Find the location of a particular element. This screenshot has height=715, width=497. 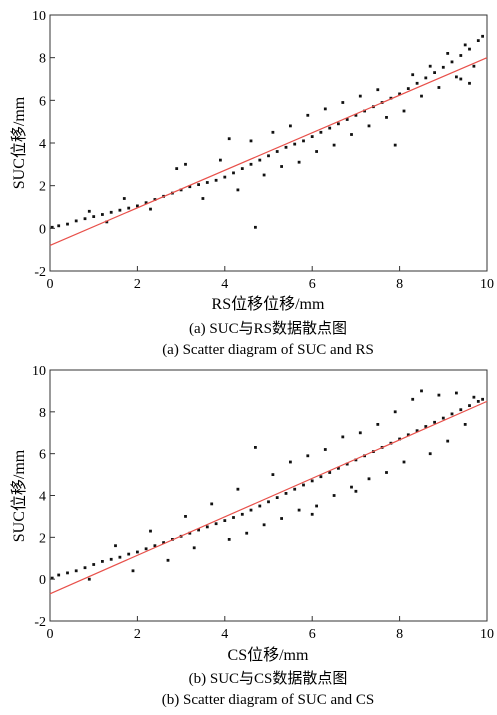

x-tick-label: 2 is located at coordinates (137, 284).